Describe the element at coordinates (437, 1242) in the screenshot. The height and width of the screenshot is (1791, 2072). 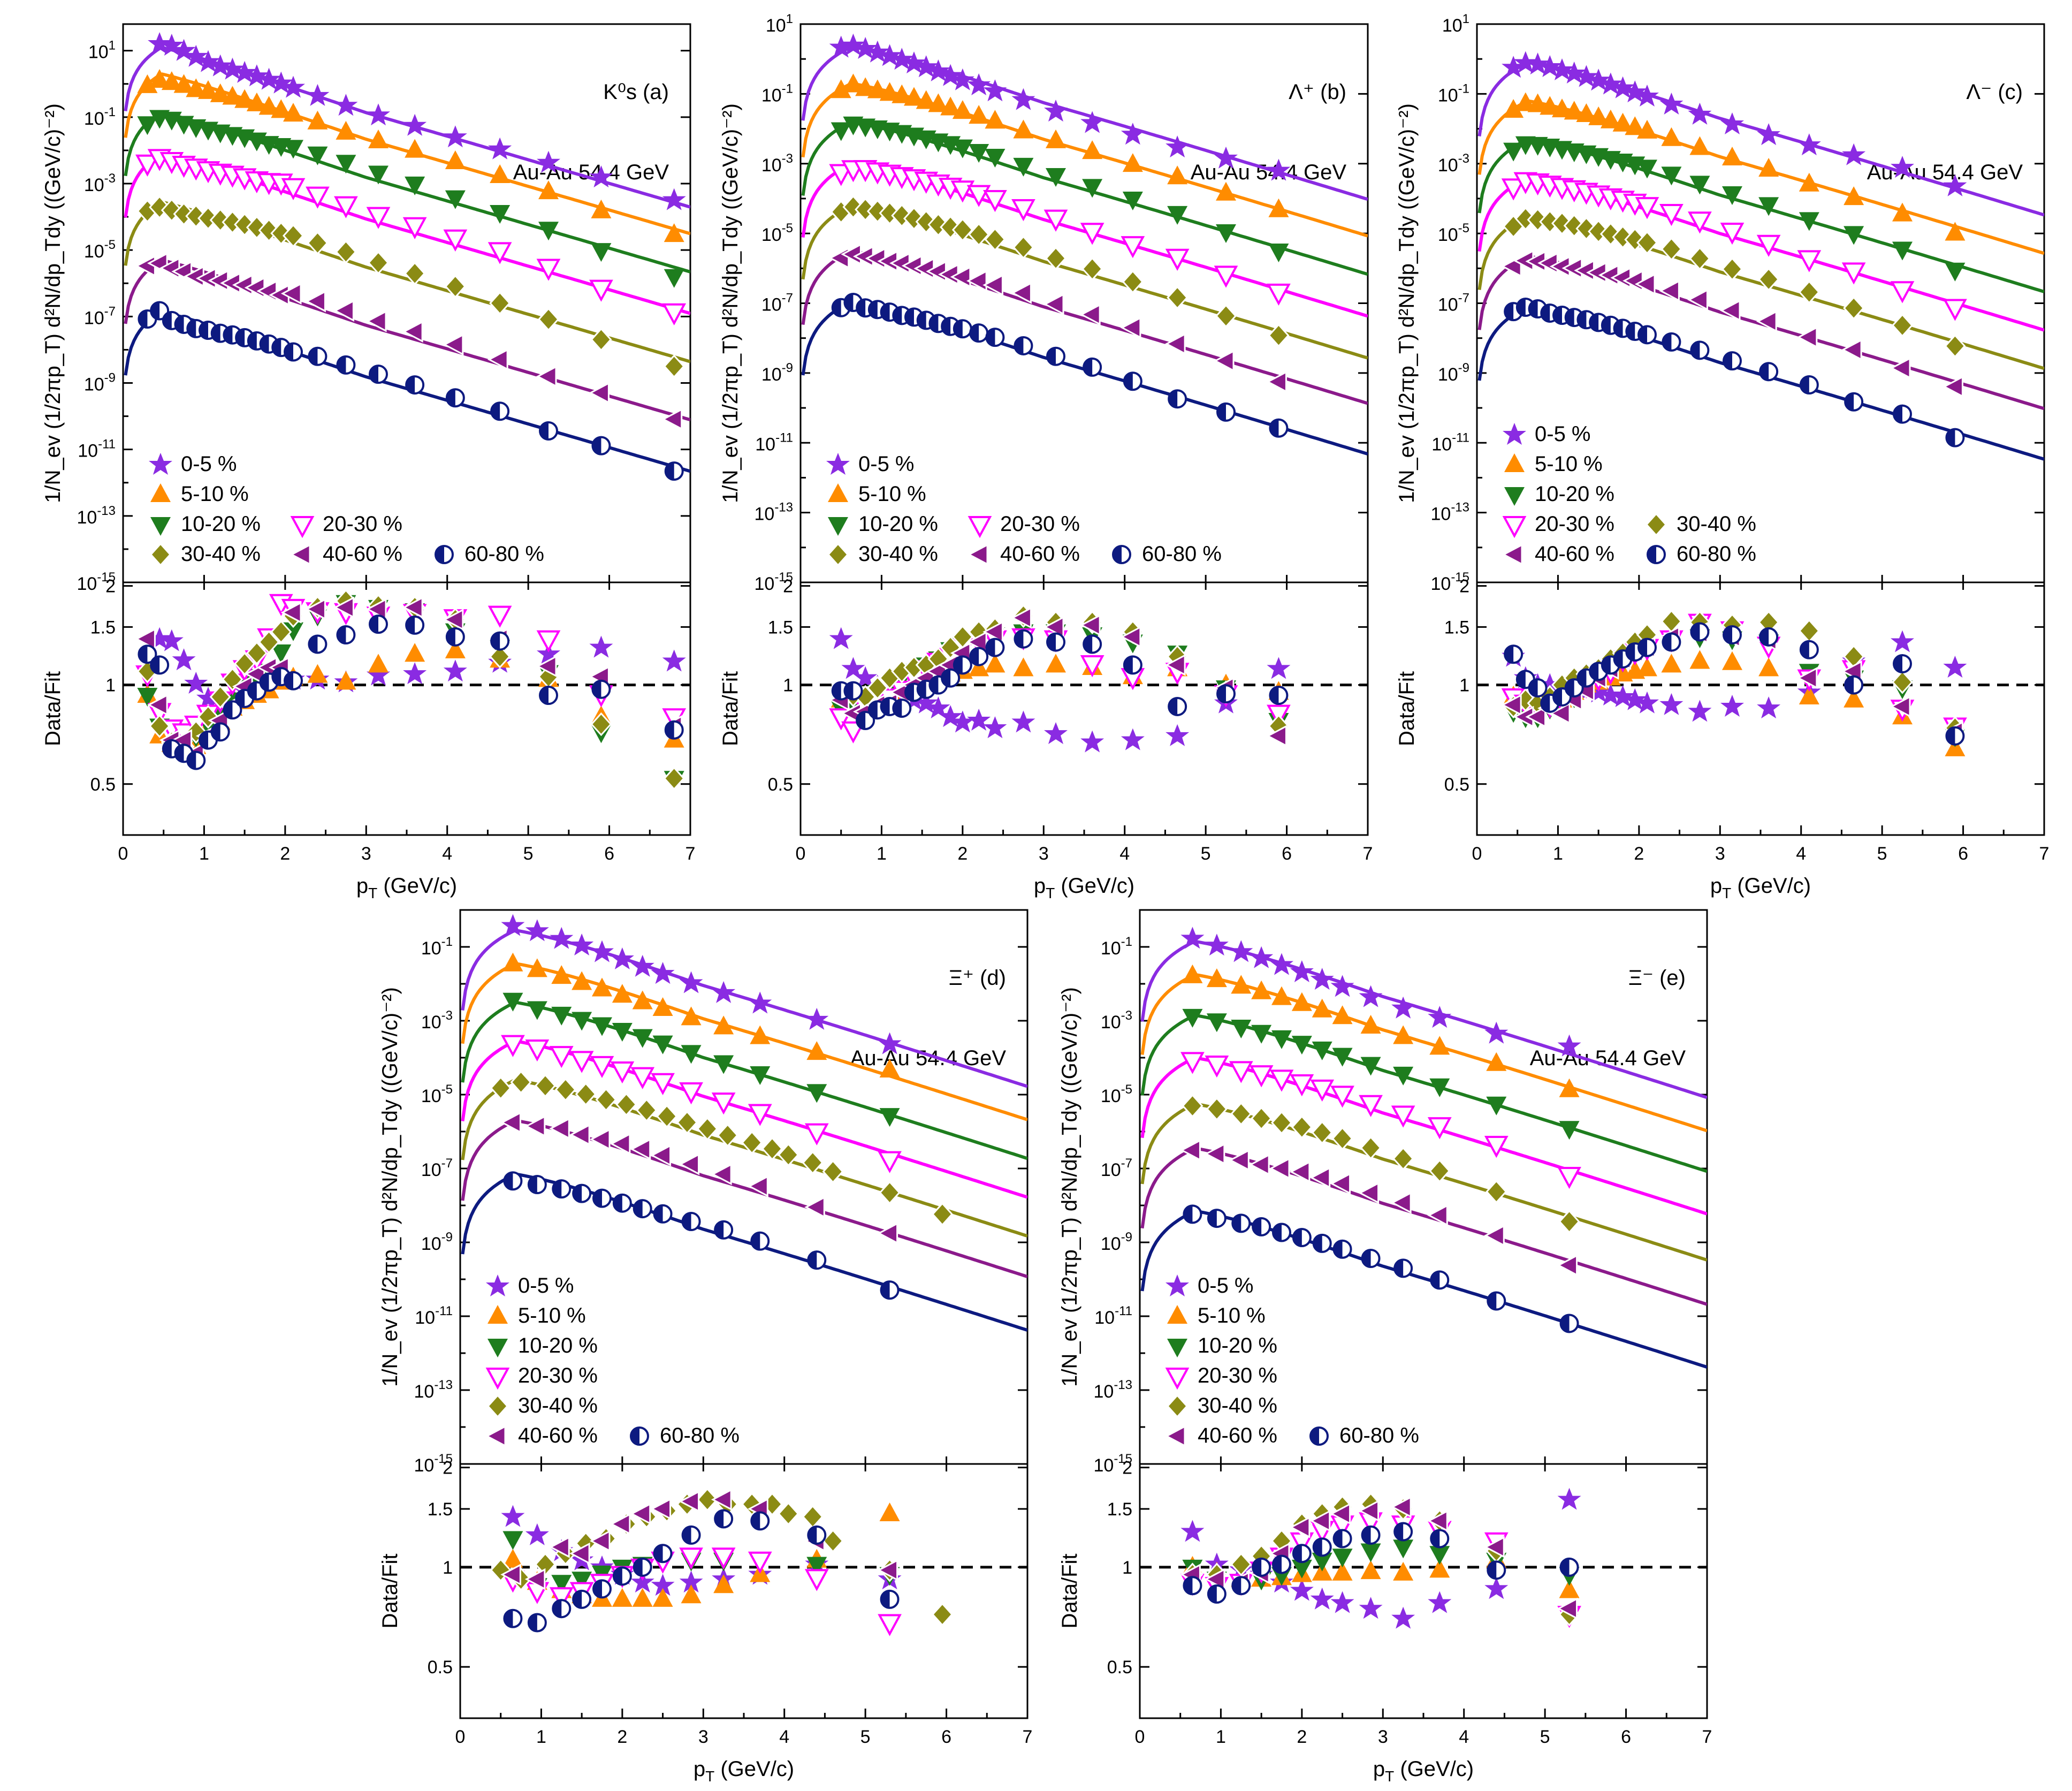
I see `y-tick-label: 10⁻⁹` at that location.